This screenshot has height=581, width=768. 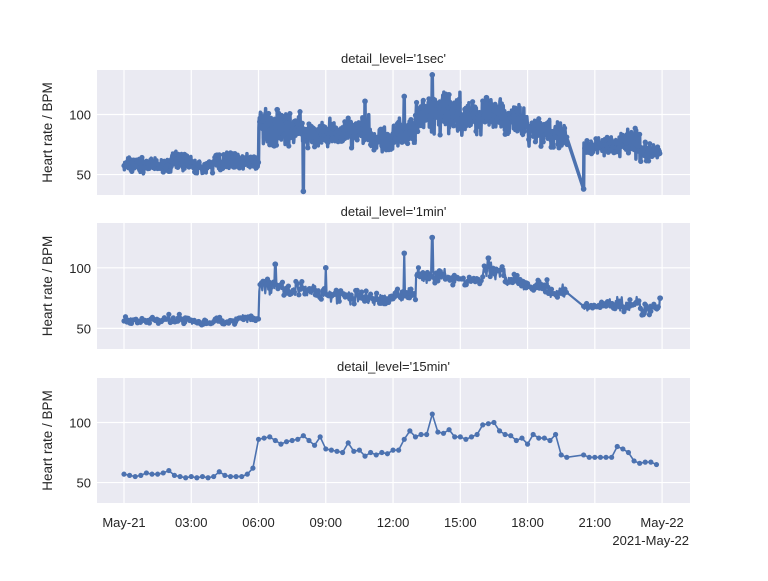 What do you see at coordinates (394, 211) in the screenshot?
I see `subplot-title: detail_level='1min'` at bounding box center [394, 211].